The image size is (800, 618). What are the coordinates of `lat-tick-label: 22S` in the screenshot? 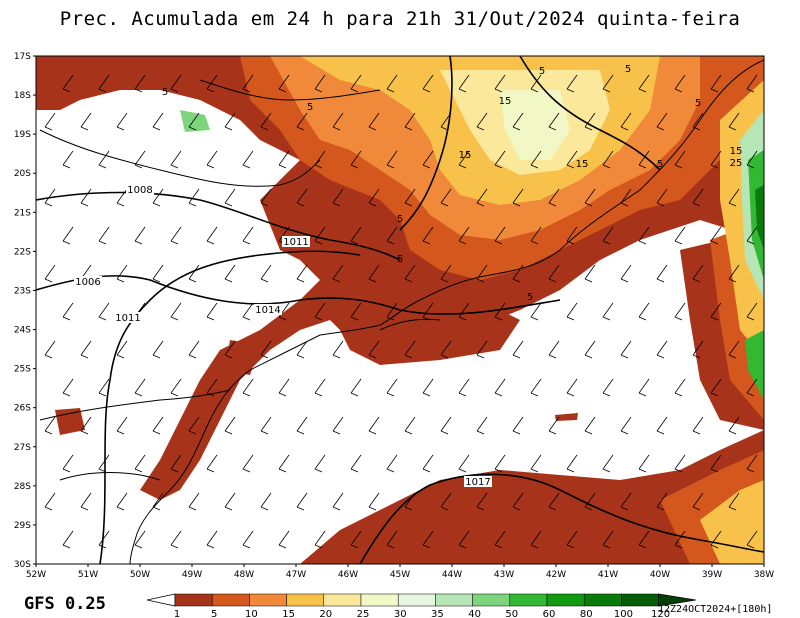 It's located at (22, 252).